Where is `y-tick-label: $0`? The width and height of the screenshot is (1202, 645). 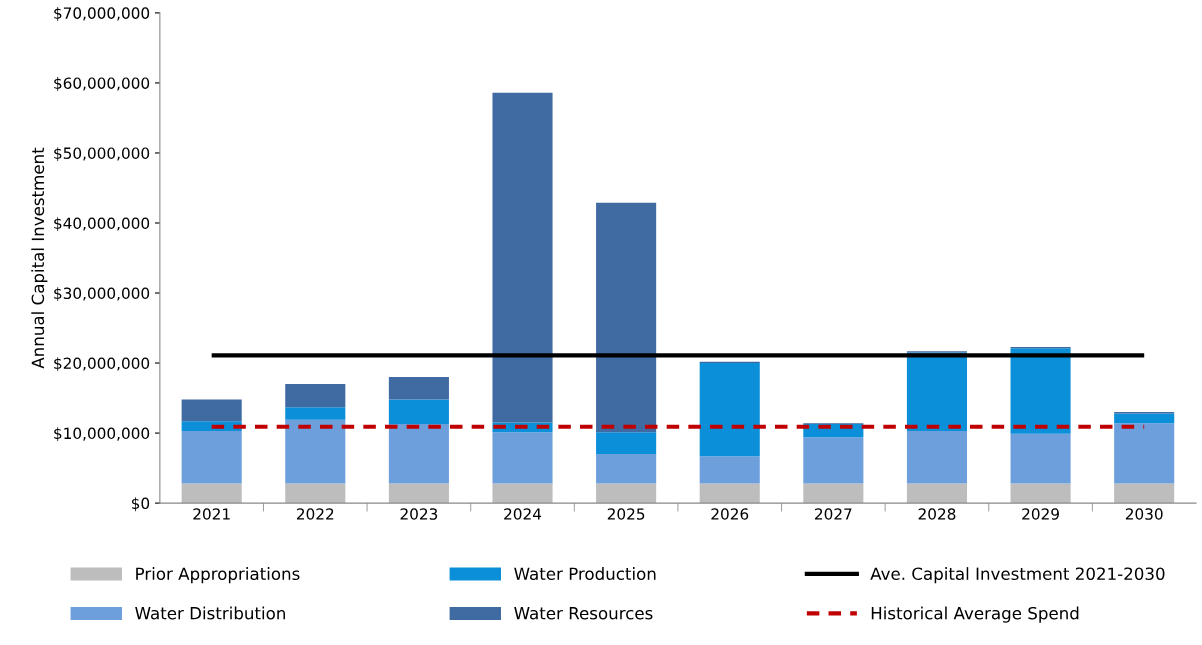 y-tick-label: $0 is located at coordinates (140, 504).